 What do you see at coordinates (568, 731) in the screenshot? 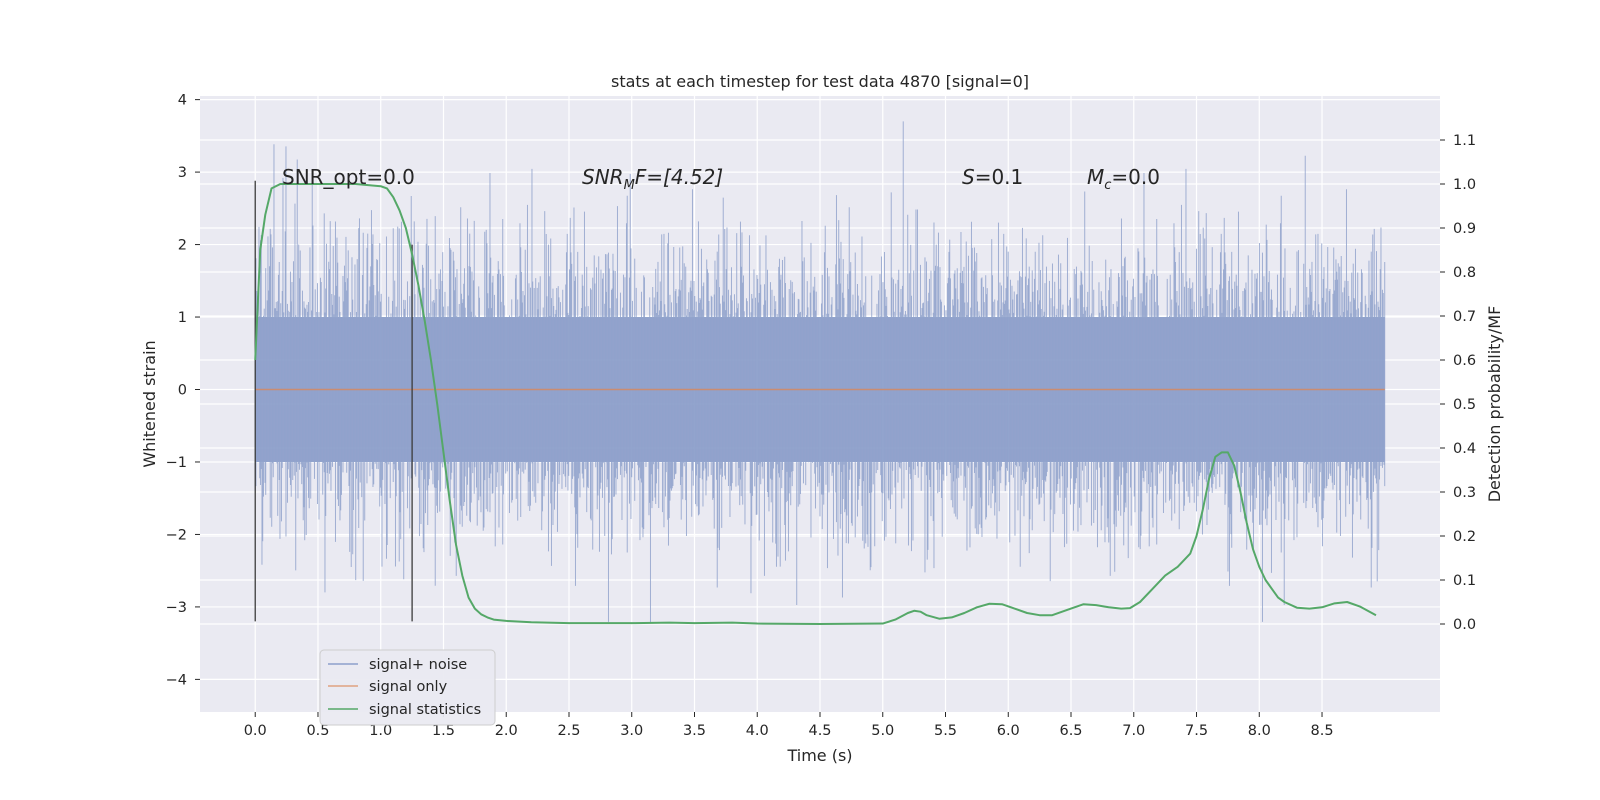
I see `x-tick-label: 2.5` at bounding box center [568, 731].